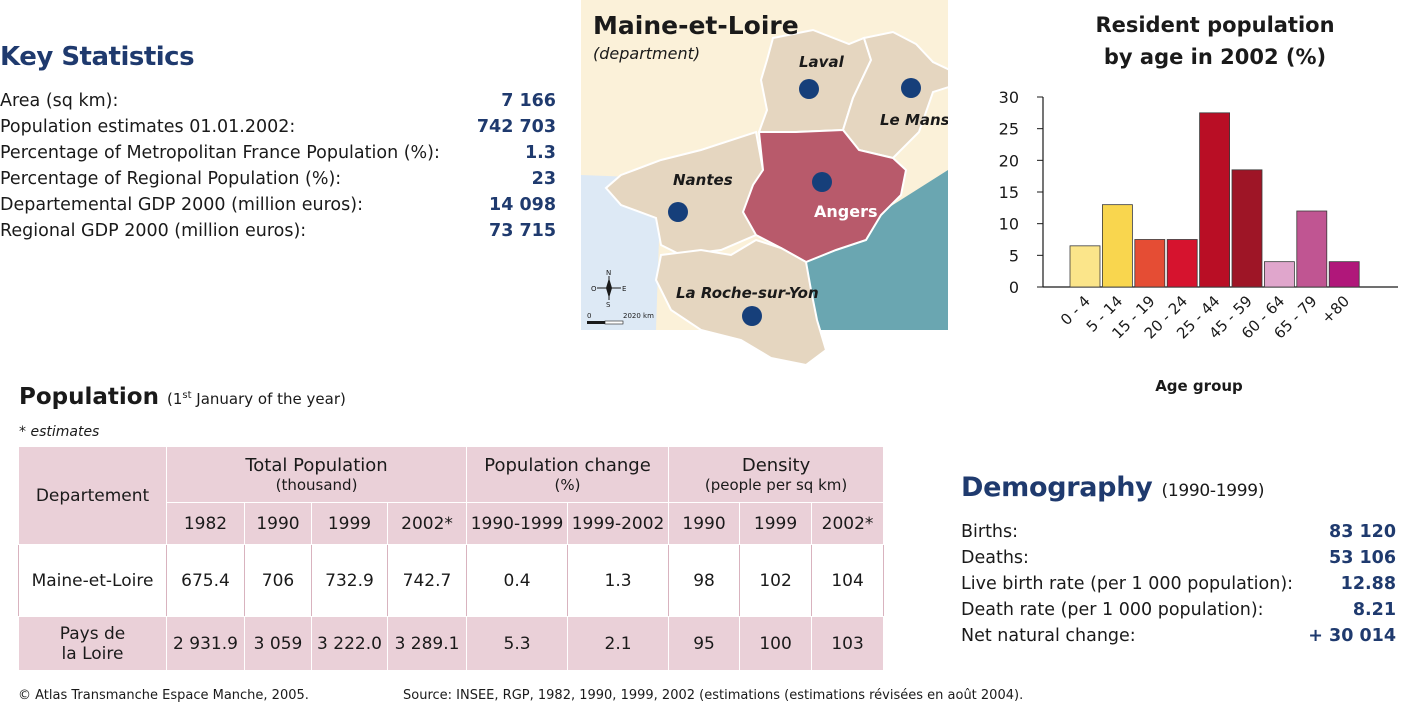  What do you see at coordinates (1178, 610) in the screenshot?
I see `demography-row: Death rate (per 1 000 population): 8.21` at bounding box center [1178, 610].